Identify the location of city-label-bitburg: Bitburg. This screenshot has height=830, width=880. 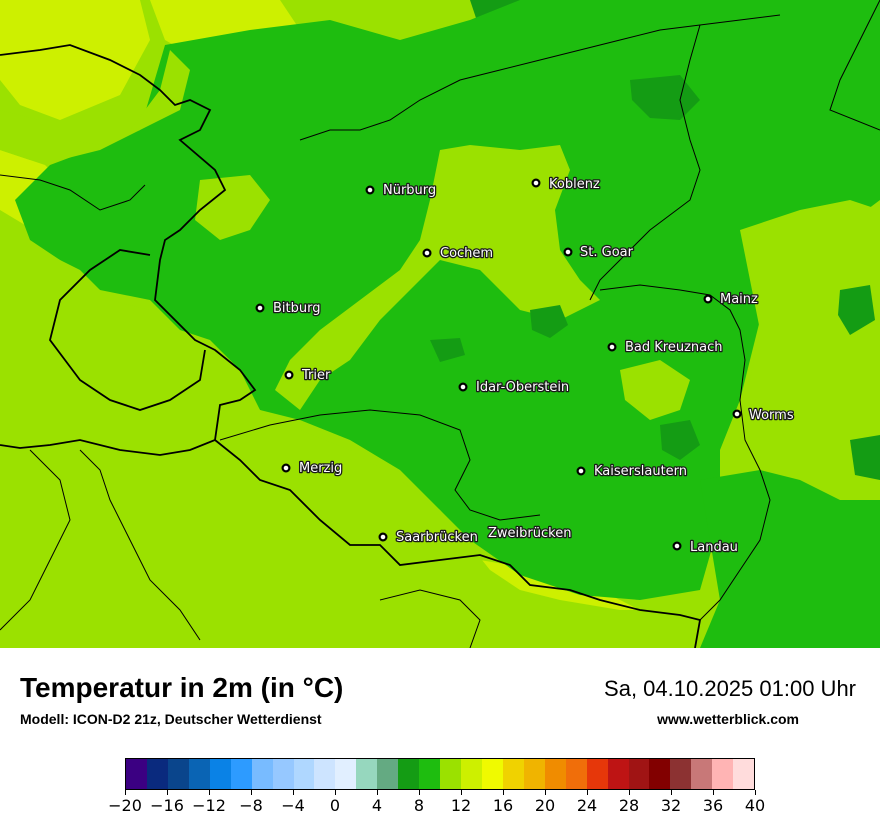
(297, 308).